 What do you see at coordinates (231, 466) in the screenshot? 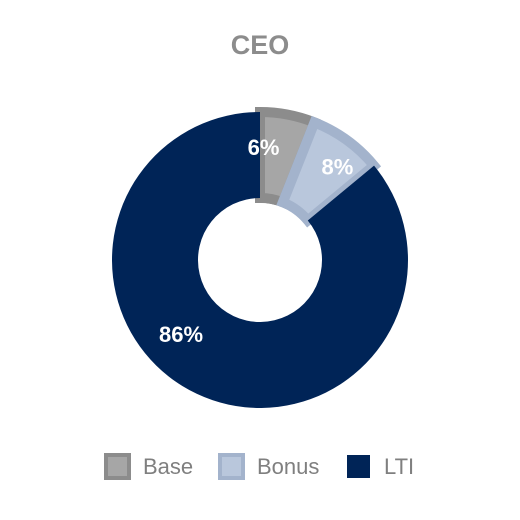
I see `legend-swatch-bonus` at bounding box center [231, 466].